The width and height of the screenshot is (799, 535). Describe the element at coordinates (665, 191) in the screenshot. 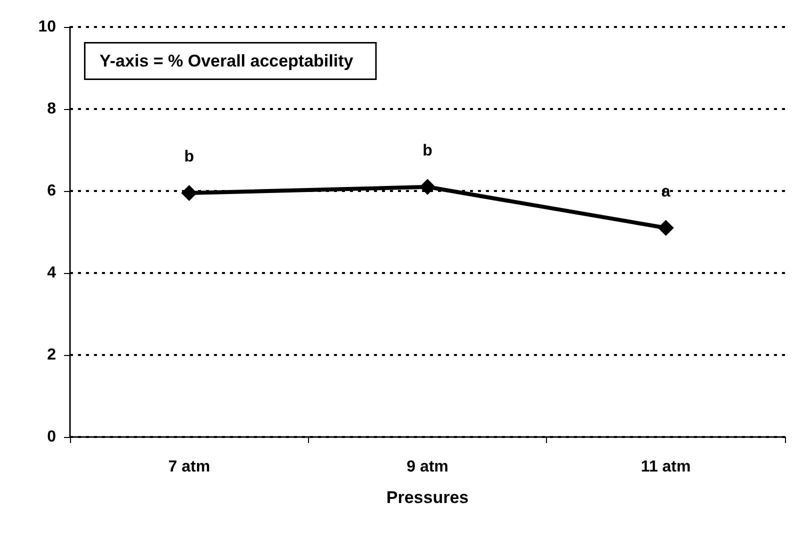

I see `annotation: a` at that location.